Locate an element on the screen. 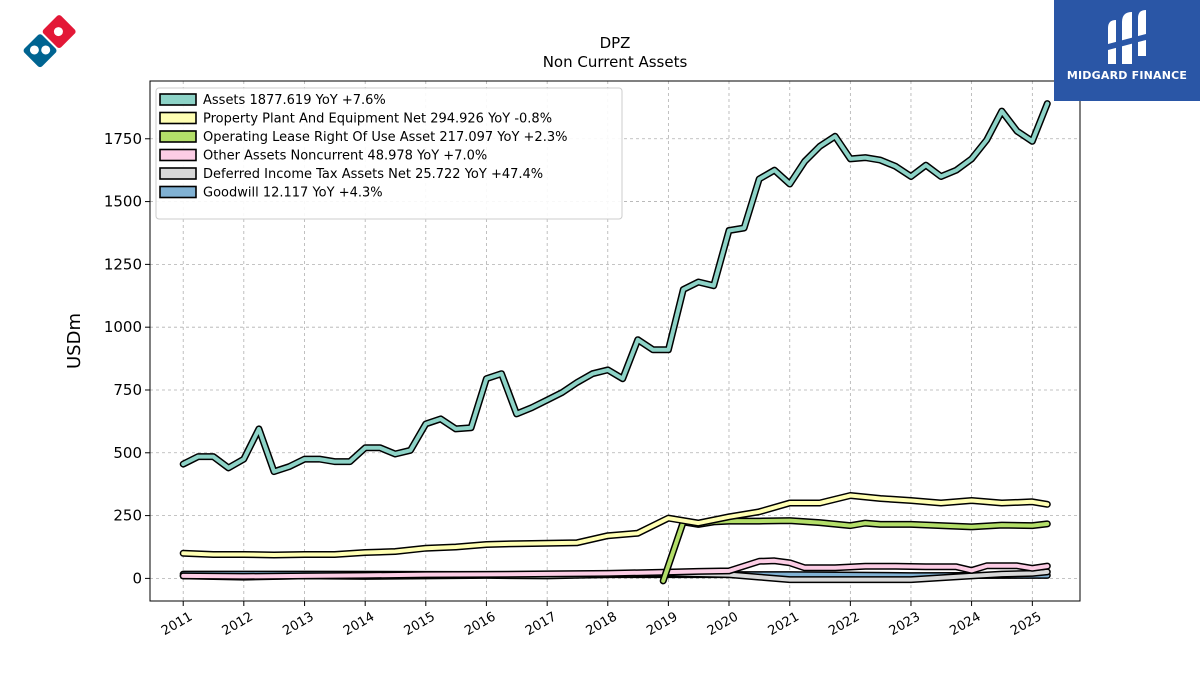 The image size is (1200, 675). x-tick-label: 2023 is located at coordinates (905, 624).